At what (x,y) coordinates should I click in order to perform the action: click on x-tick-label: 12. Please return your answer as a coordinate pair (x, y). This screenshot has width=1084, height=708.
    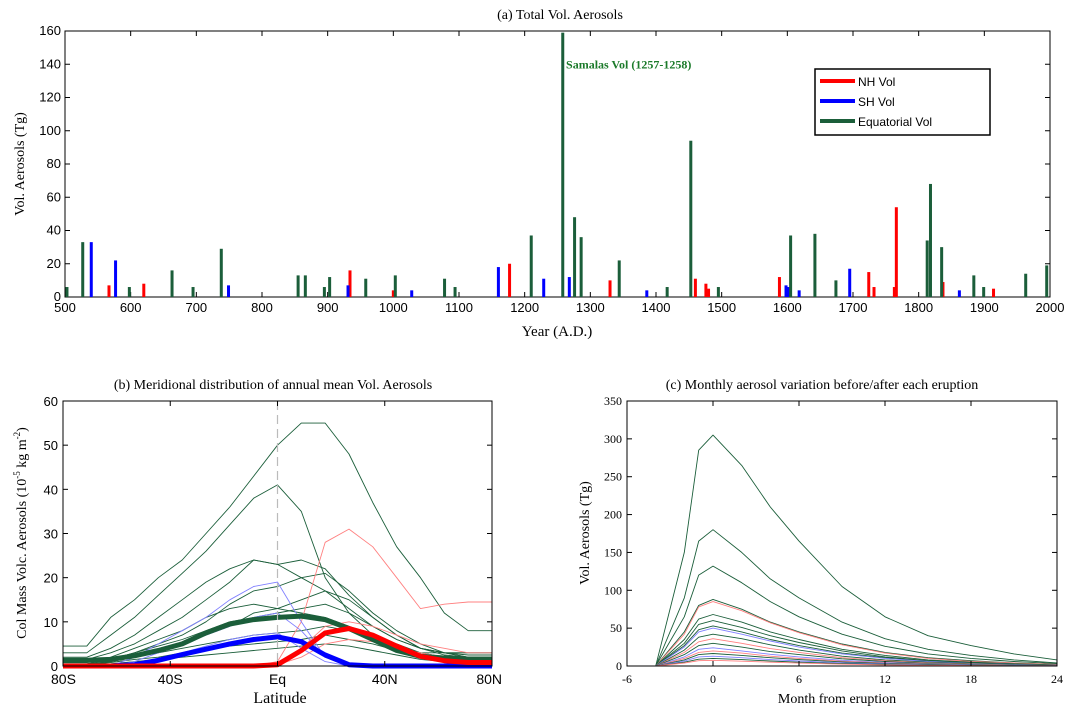
    Looking at the image, I should click on (885, 679).